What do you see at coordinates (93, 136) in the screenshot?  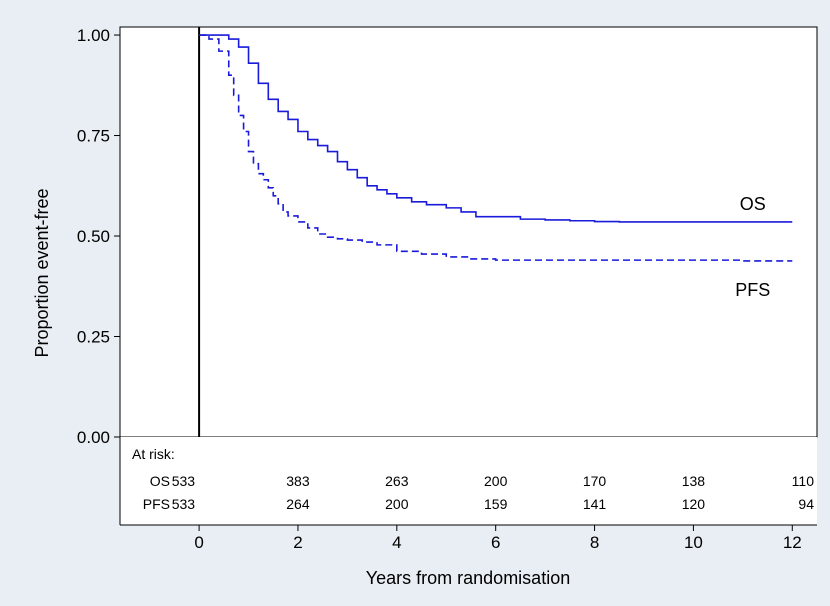 I see `y-tick-label-3: 0.75` at bounding box center [93, 136].